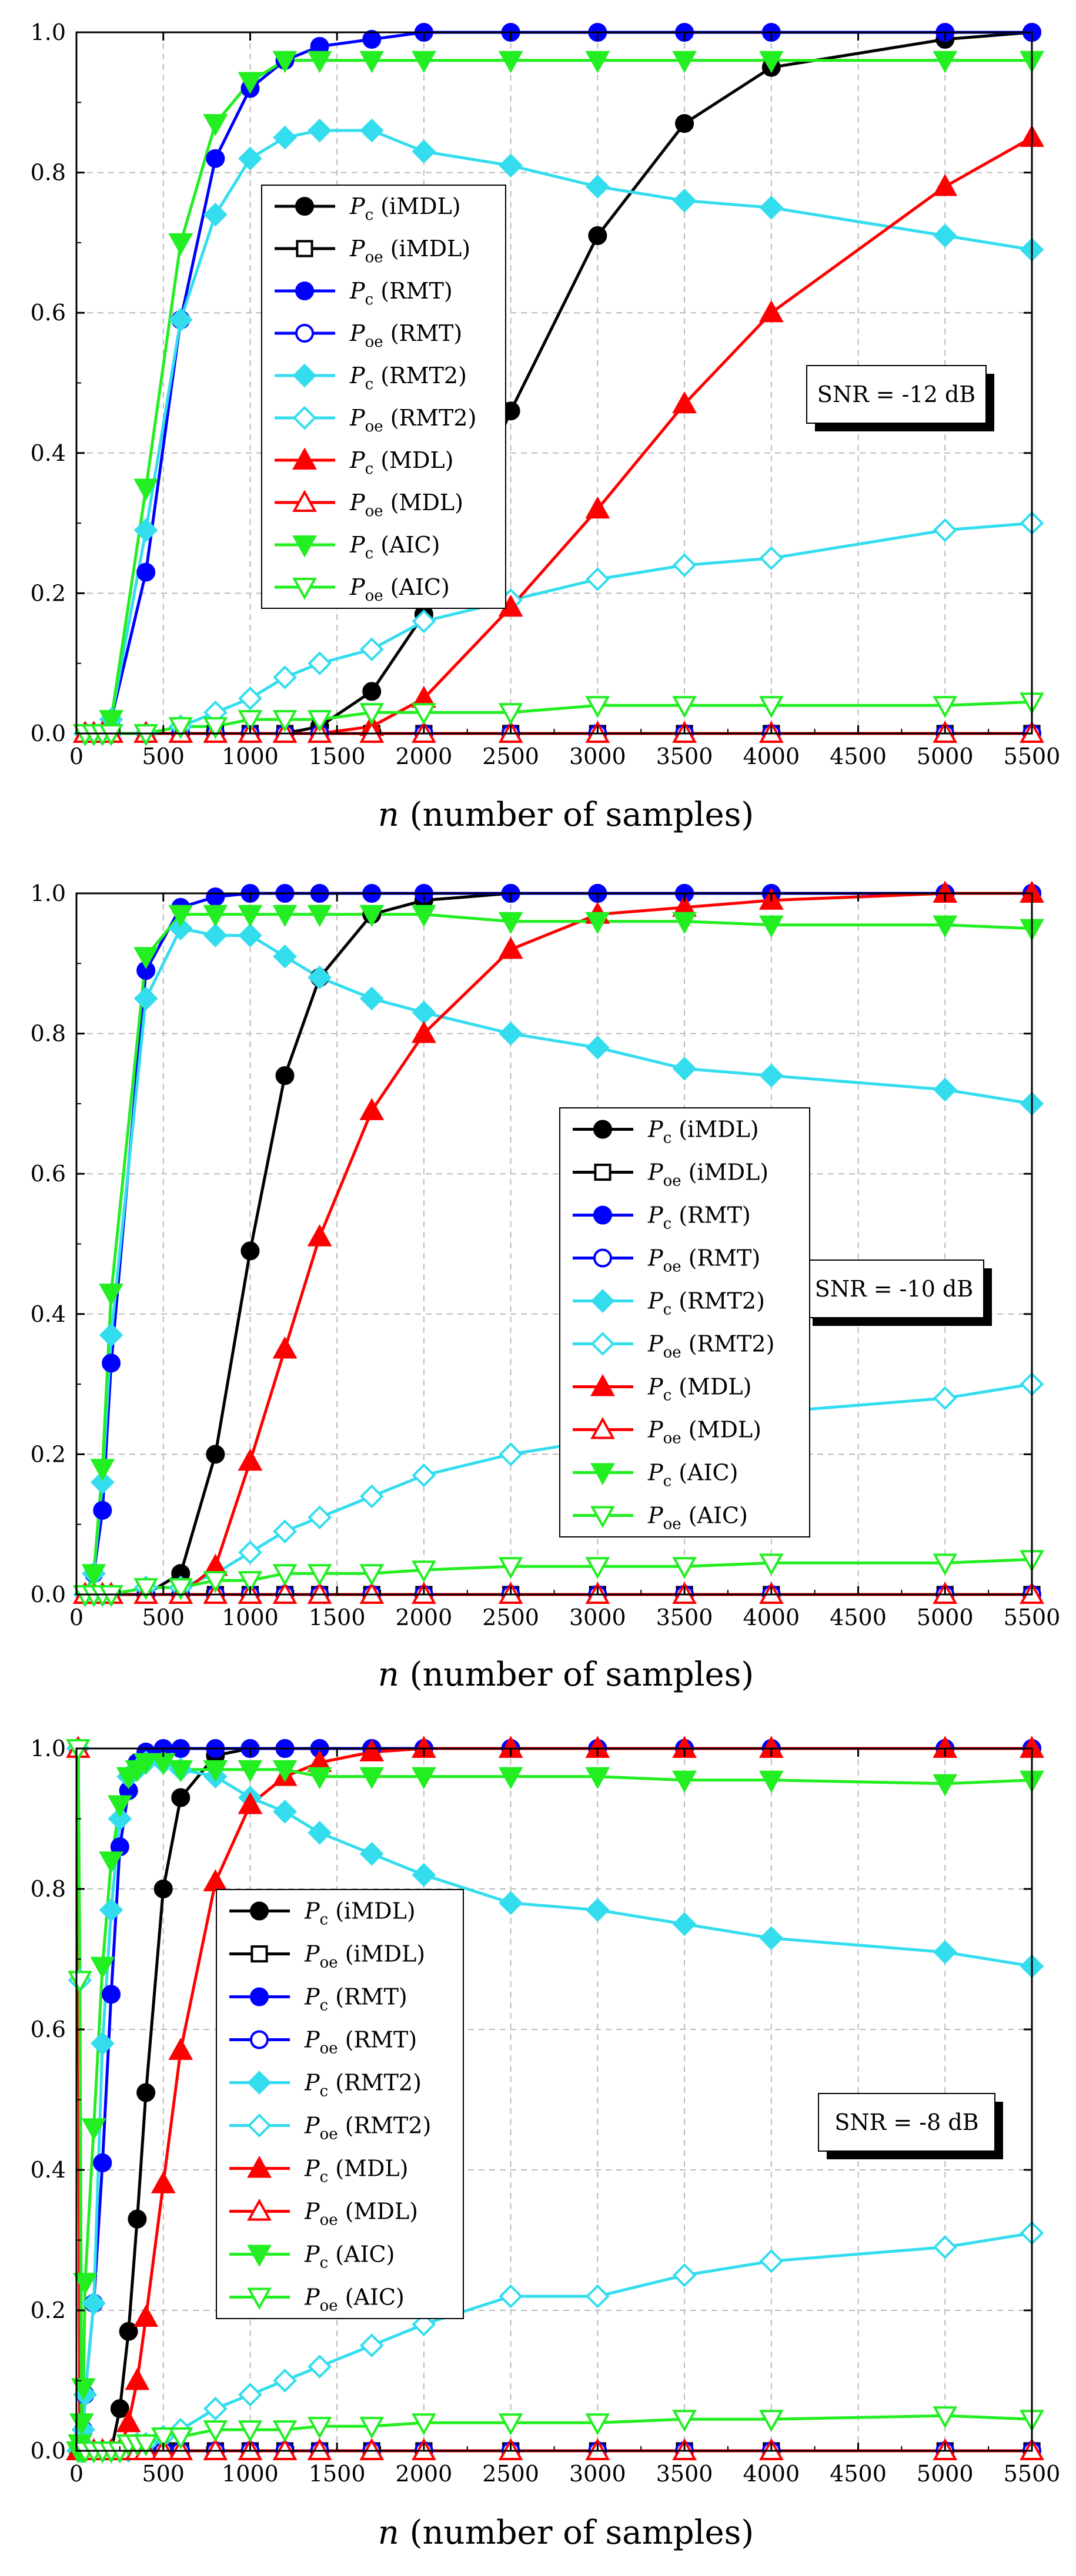 This screenshot has height=2576, width=1076. Describe the element at coordinates (558, 1578) in the screenshot. I see `series-markers-poe-aic` at that location.